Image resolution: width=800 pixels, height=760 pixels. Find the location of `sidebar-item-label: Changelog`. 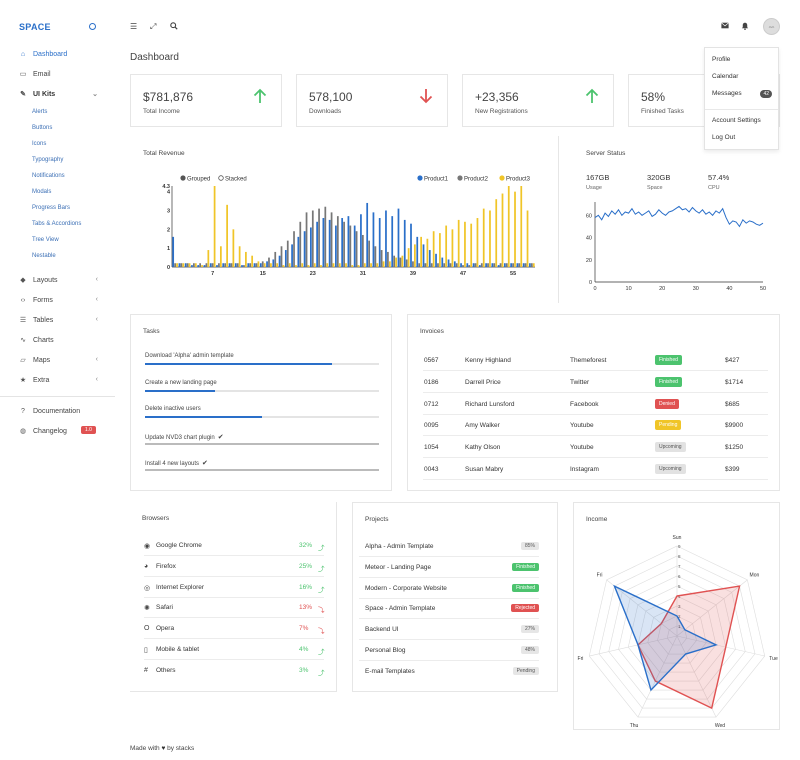

sidebar-item-label: Changelog is located at coordinates (50, 431).